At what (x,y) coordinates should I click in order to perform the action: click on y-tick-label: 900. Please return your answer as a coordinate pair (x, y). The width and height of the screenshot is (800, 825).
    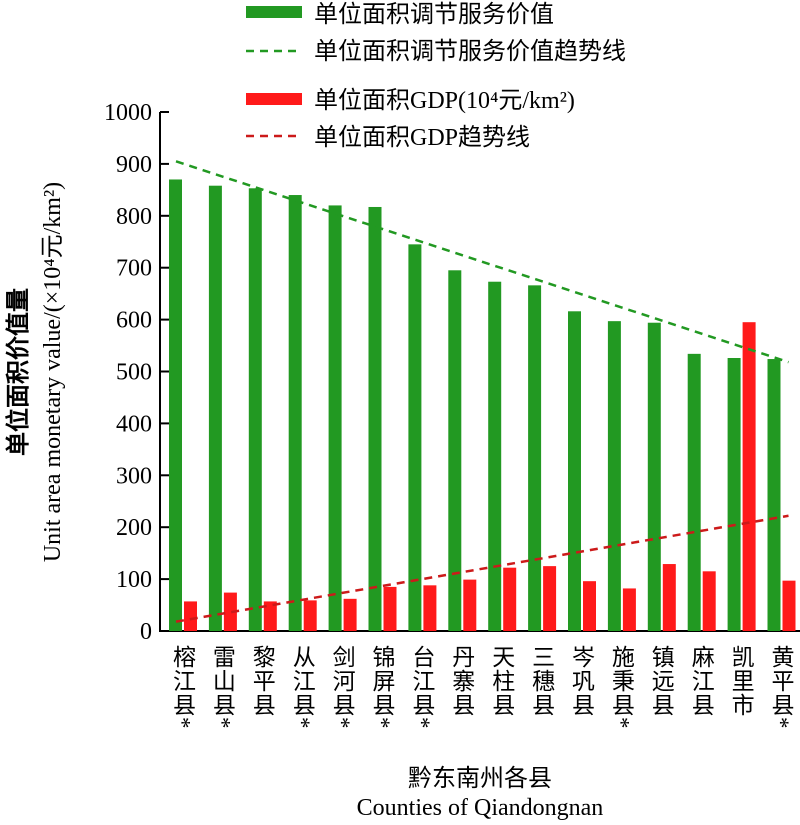
    Looking at the image, I should click on (134, 165).